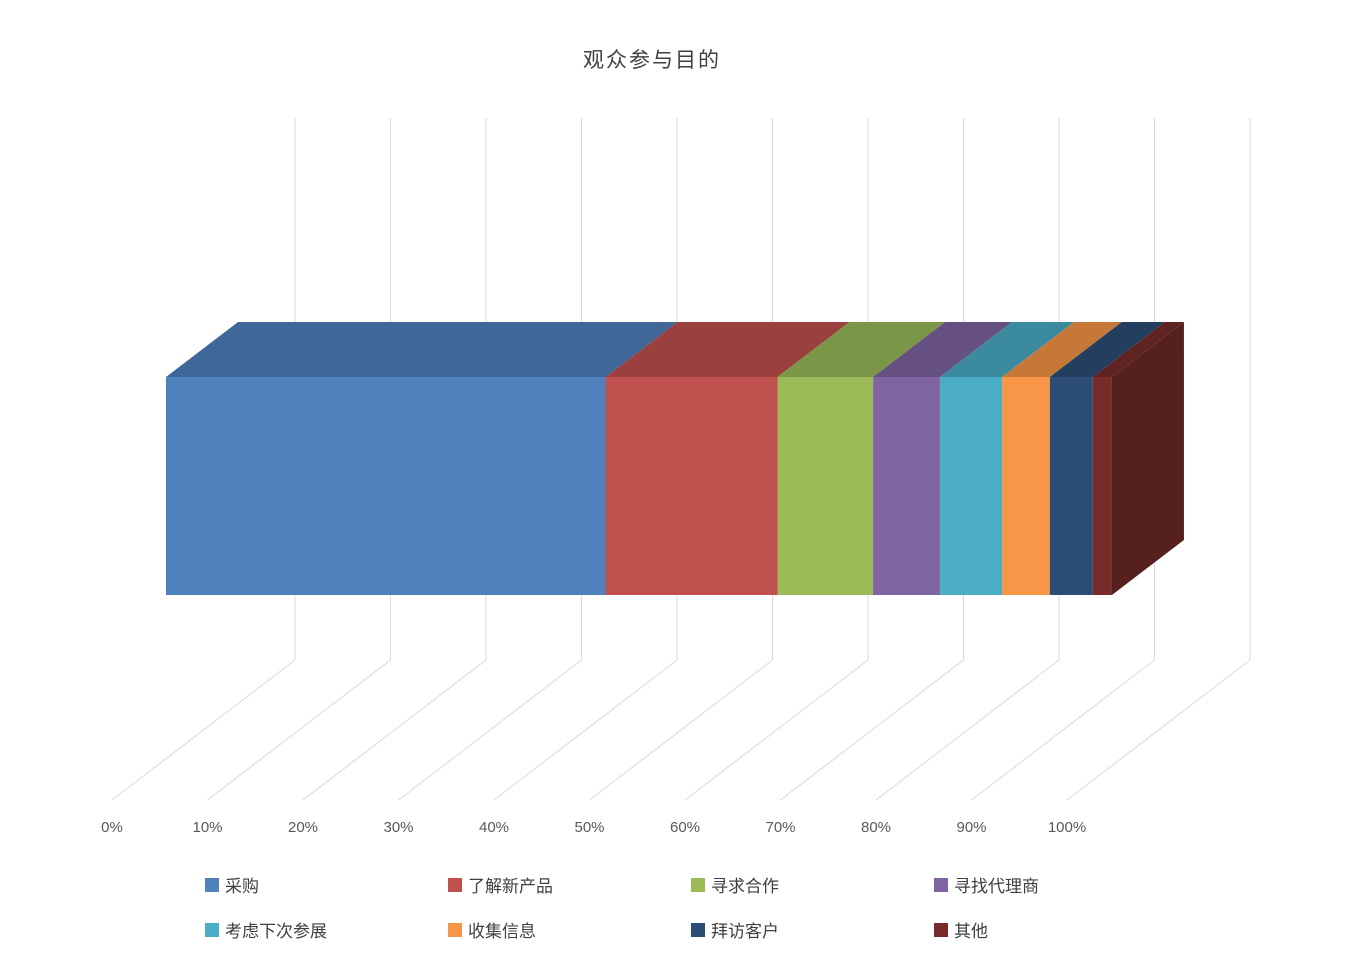  I want to click on legend-row-2: 考虑下次参展 收集信息 拜访客户 其他, so click(691, 929).